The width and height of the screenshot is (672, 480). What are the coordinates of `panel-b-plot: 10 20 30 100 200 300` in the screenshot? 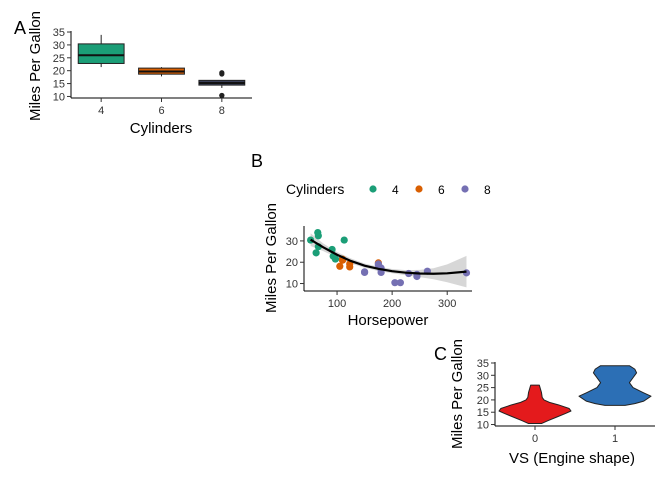 It's located at (379, 268).